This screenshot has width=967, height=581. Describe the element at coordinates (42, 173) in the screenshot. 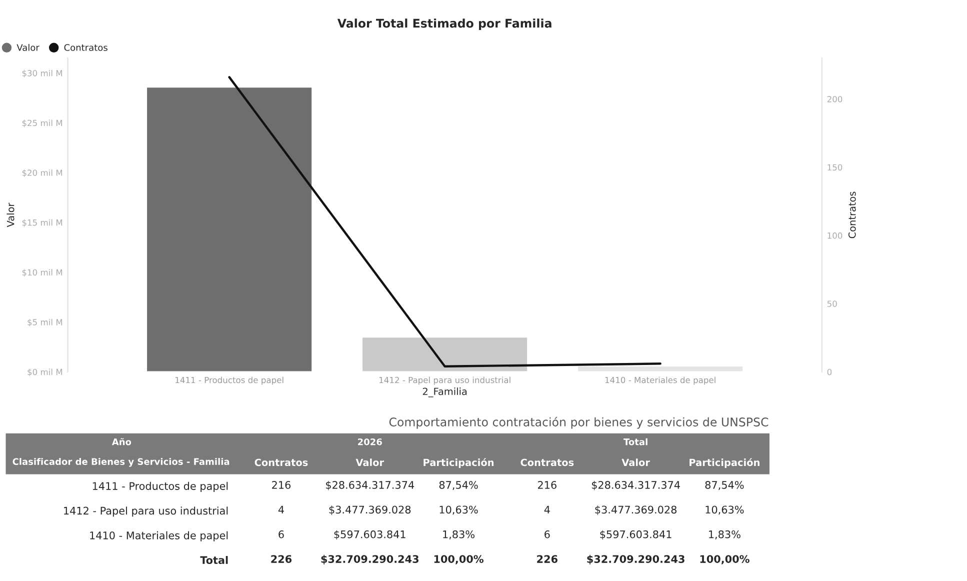

I see `y-tick-label: $20 mil M` at that location.